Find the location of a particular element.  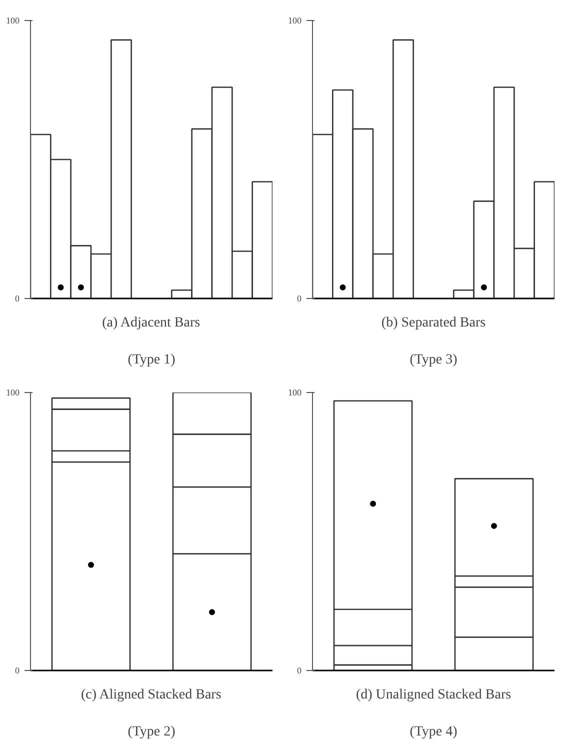

text: (b) Separated Bars is located at coordinates (433, 323).